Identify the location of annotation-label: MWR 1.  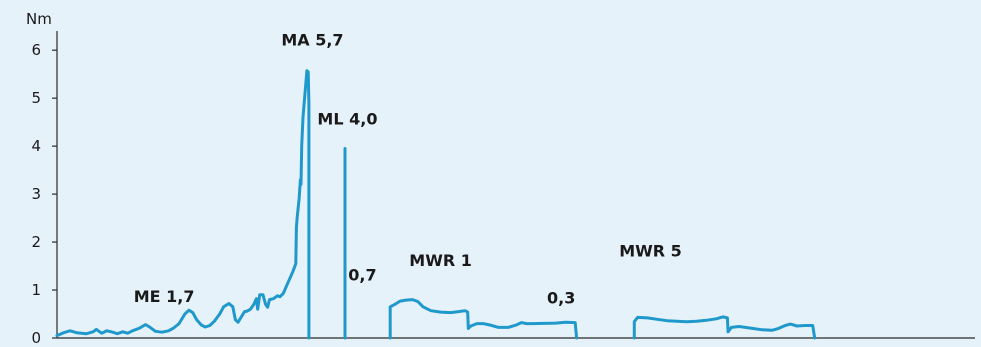
(440, 260).